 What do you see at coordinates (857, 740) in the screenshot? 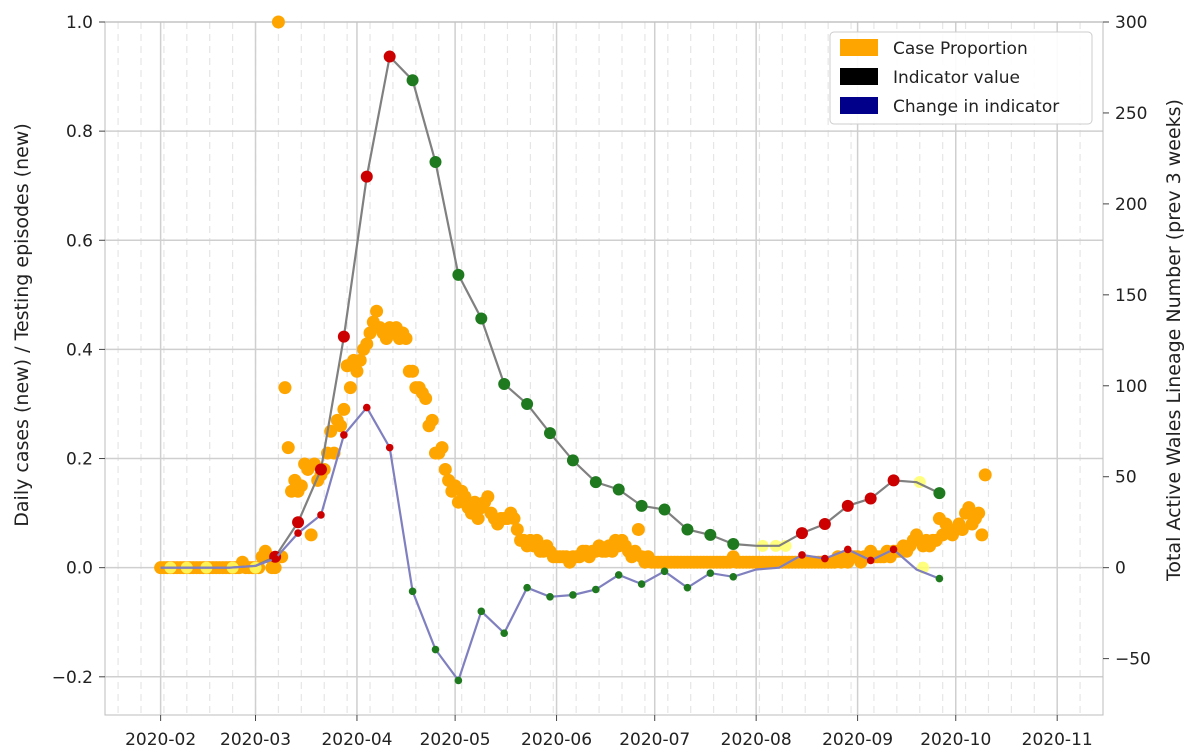
I see `x-tick-label: 2020-09` at bounding box center [857, 740].